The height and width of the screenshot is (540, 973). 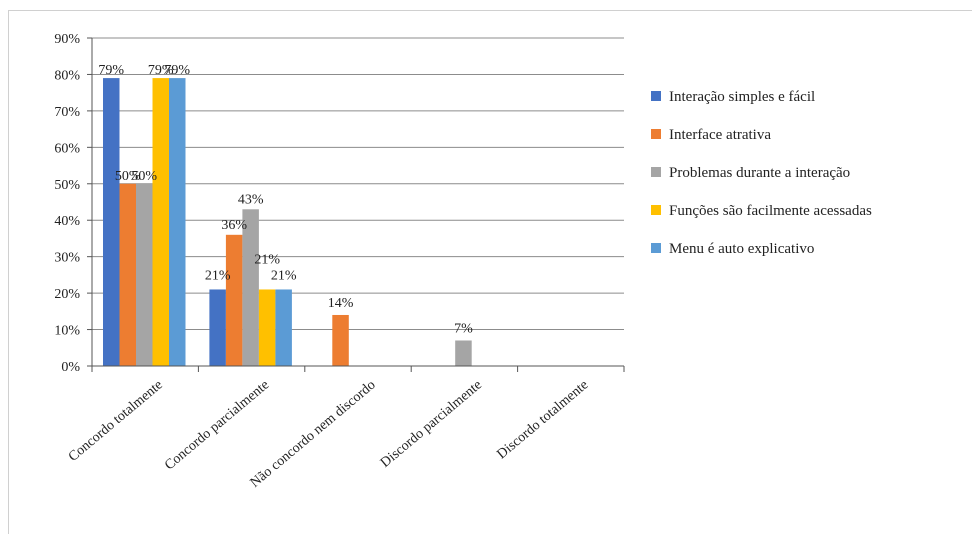 What do you see at coordinates (67, 294) in the screenshot?
I see `y-tick-label: 20%` at bounding box center [67, 294].